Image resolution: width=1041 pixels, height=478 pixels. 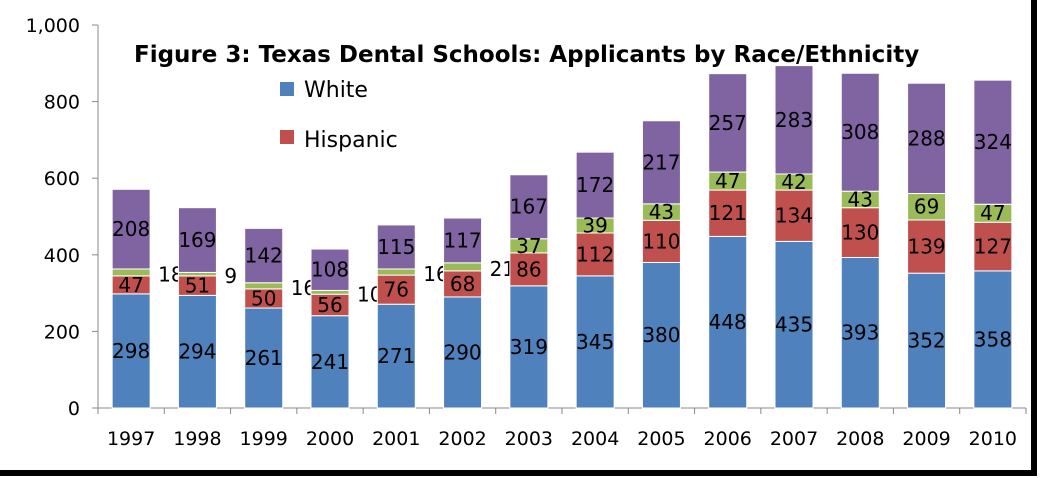 What do you see at coordinates (793, 182) in the screenshot?
I see `data-label: 42` at bounding box center [793, 182].